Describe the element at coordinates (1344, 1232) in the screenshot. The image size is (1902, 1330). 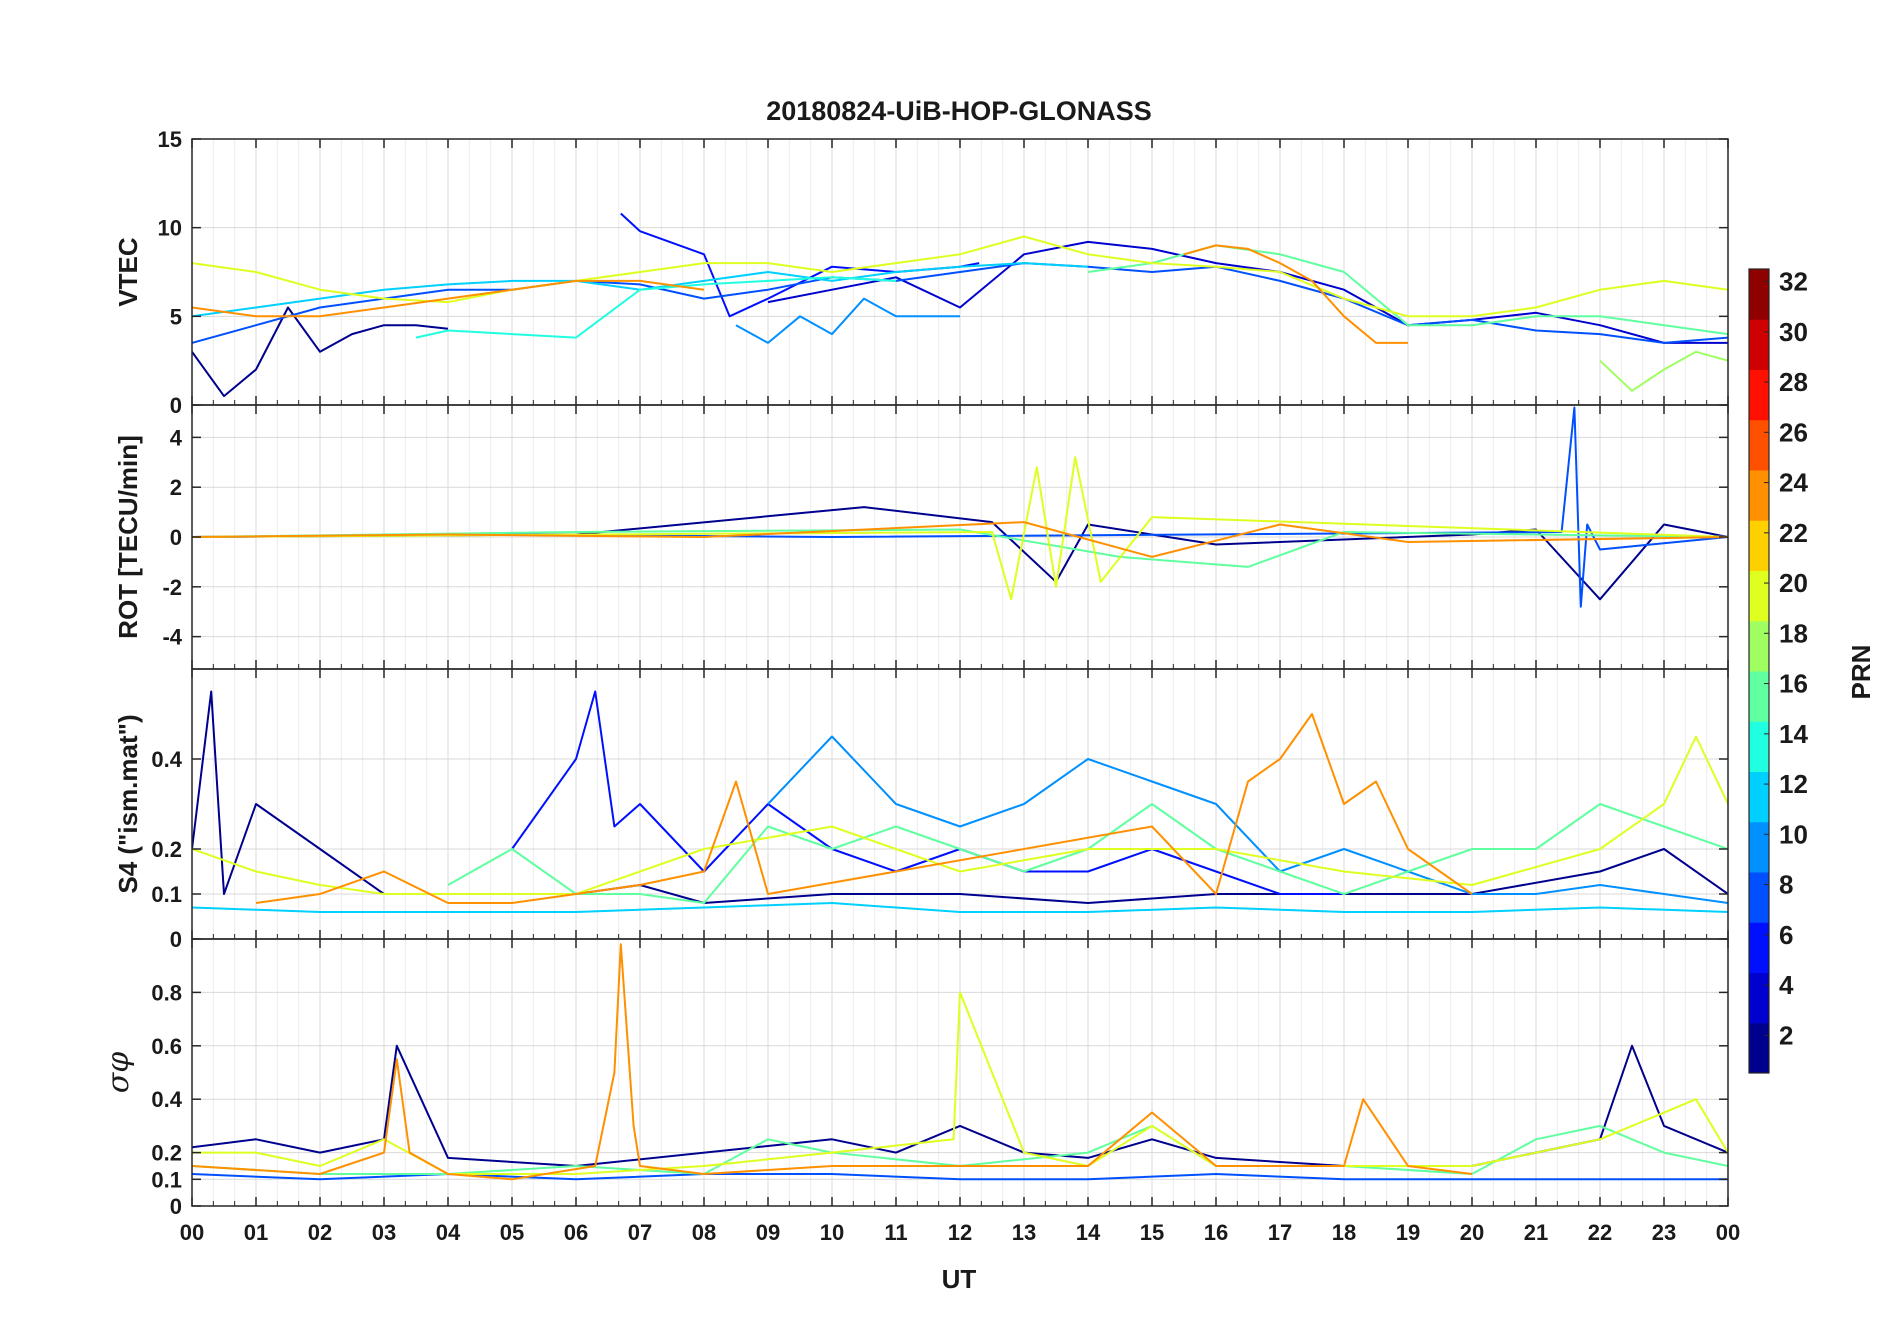
I see `x-tick-label: 18` at that location.